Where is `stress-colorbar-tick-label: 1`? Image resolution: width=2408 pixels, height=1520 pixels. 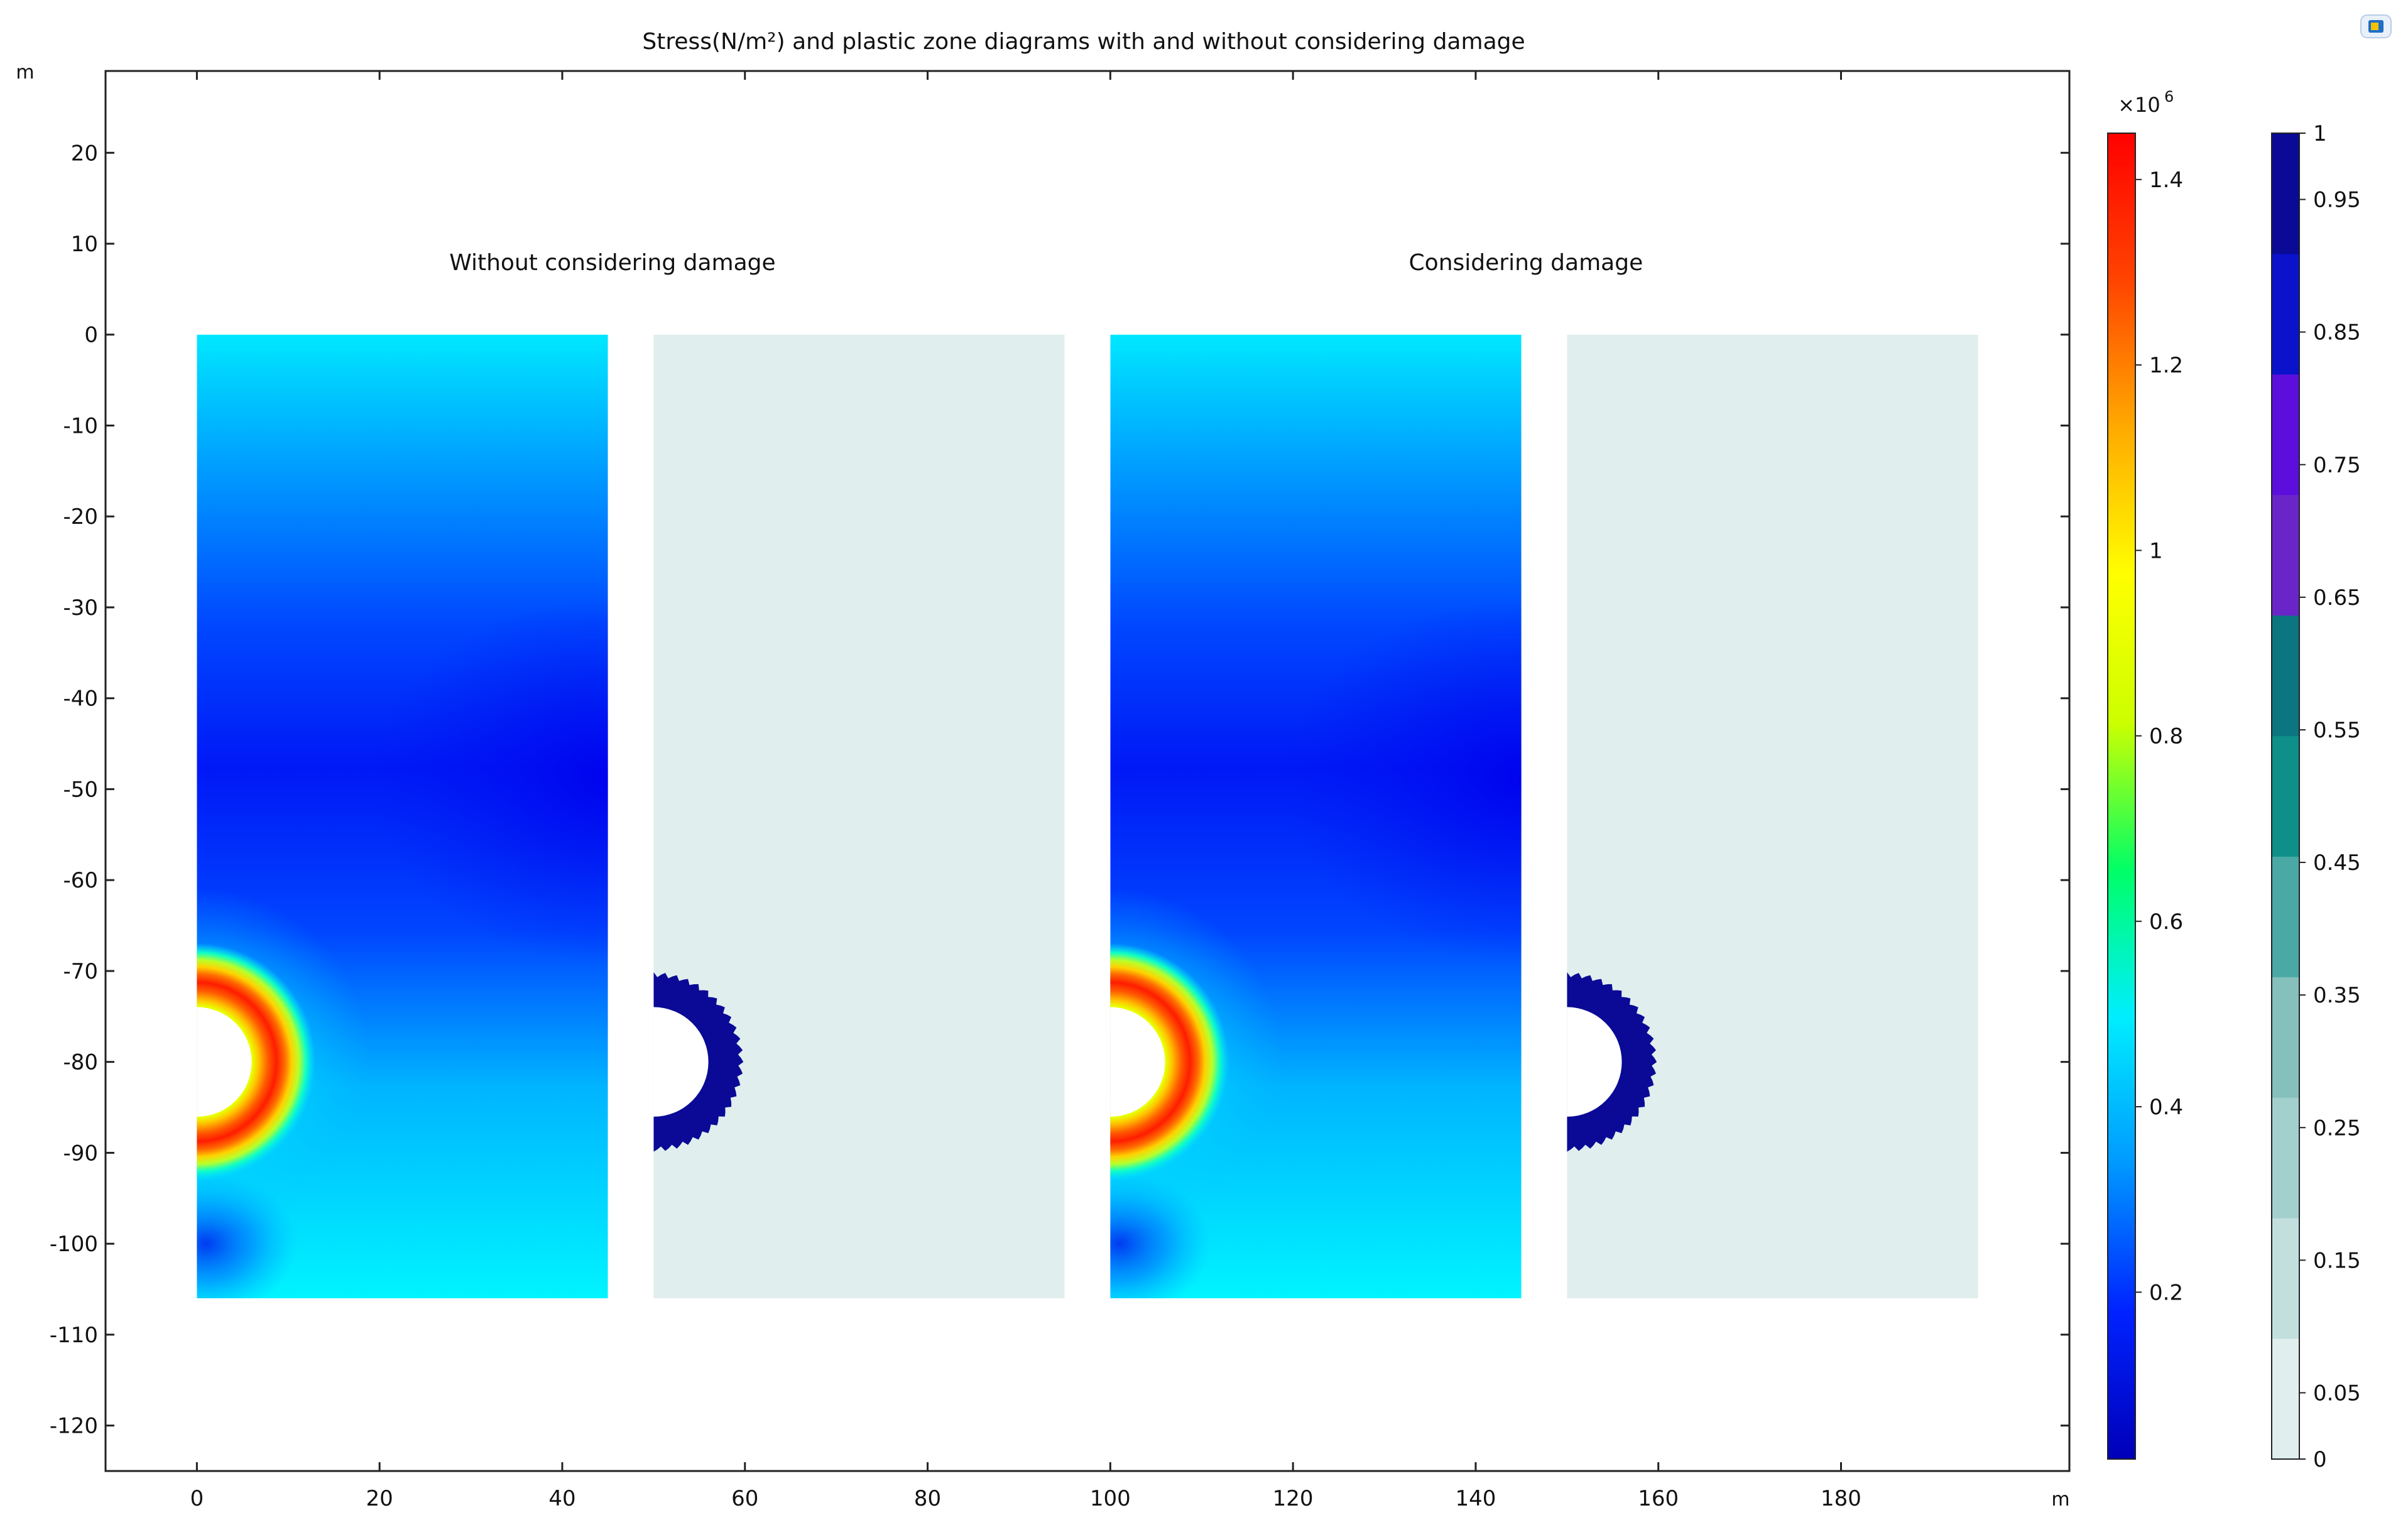
stress-colorbar-tick-label: 1 is located at coordinates (2156, 550).